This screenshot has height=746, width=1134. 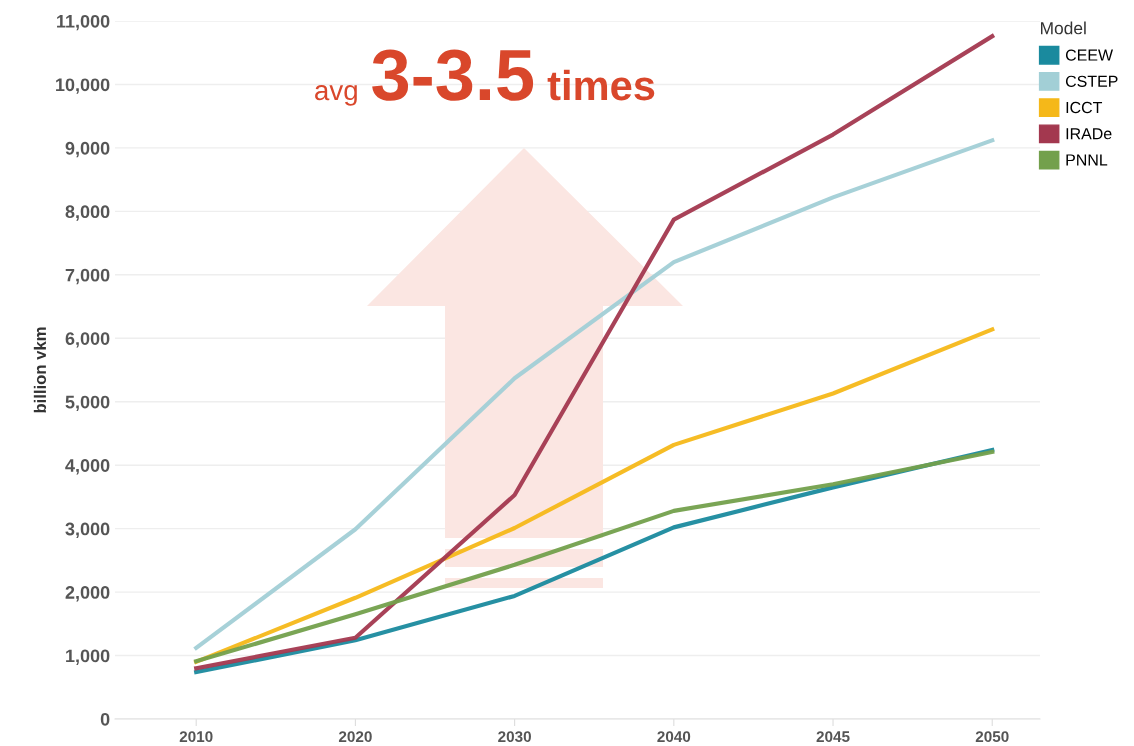 What do you see at coordinates (1089, 55) in the screenshot?
I see `legend-label: CEEW` at bounding box center [1089, 55].